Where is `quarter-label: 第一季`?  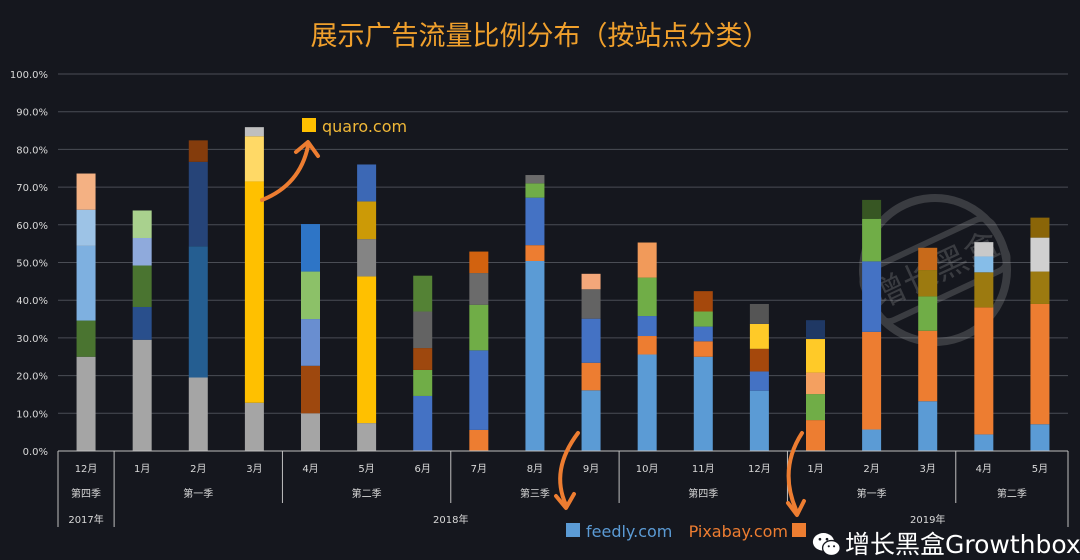
quarter-label: 第一季 is located at coordinates (872, 493).